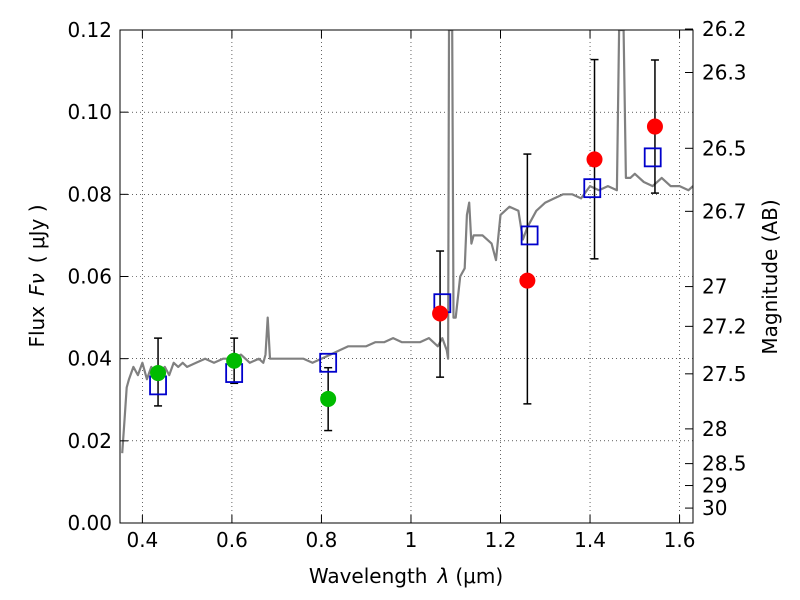 The width and height of the screenshot is (800, 600). Describe the element at coordinates (89, 441) in the screenshot. I see `y-tick-label: 0.02` at that location.